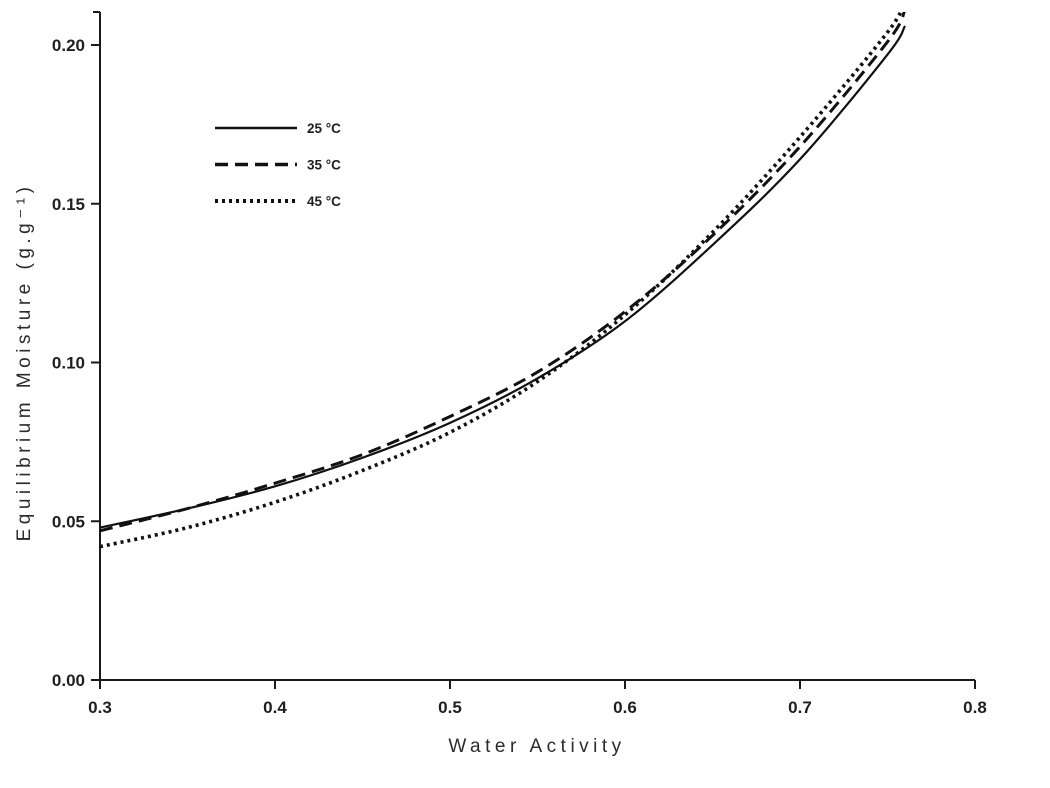  I want to click on legend: 25 °C 35 °C 45 °C, so click(278, 165).